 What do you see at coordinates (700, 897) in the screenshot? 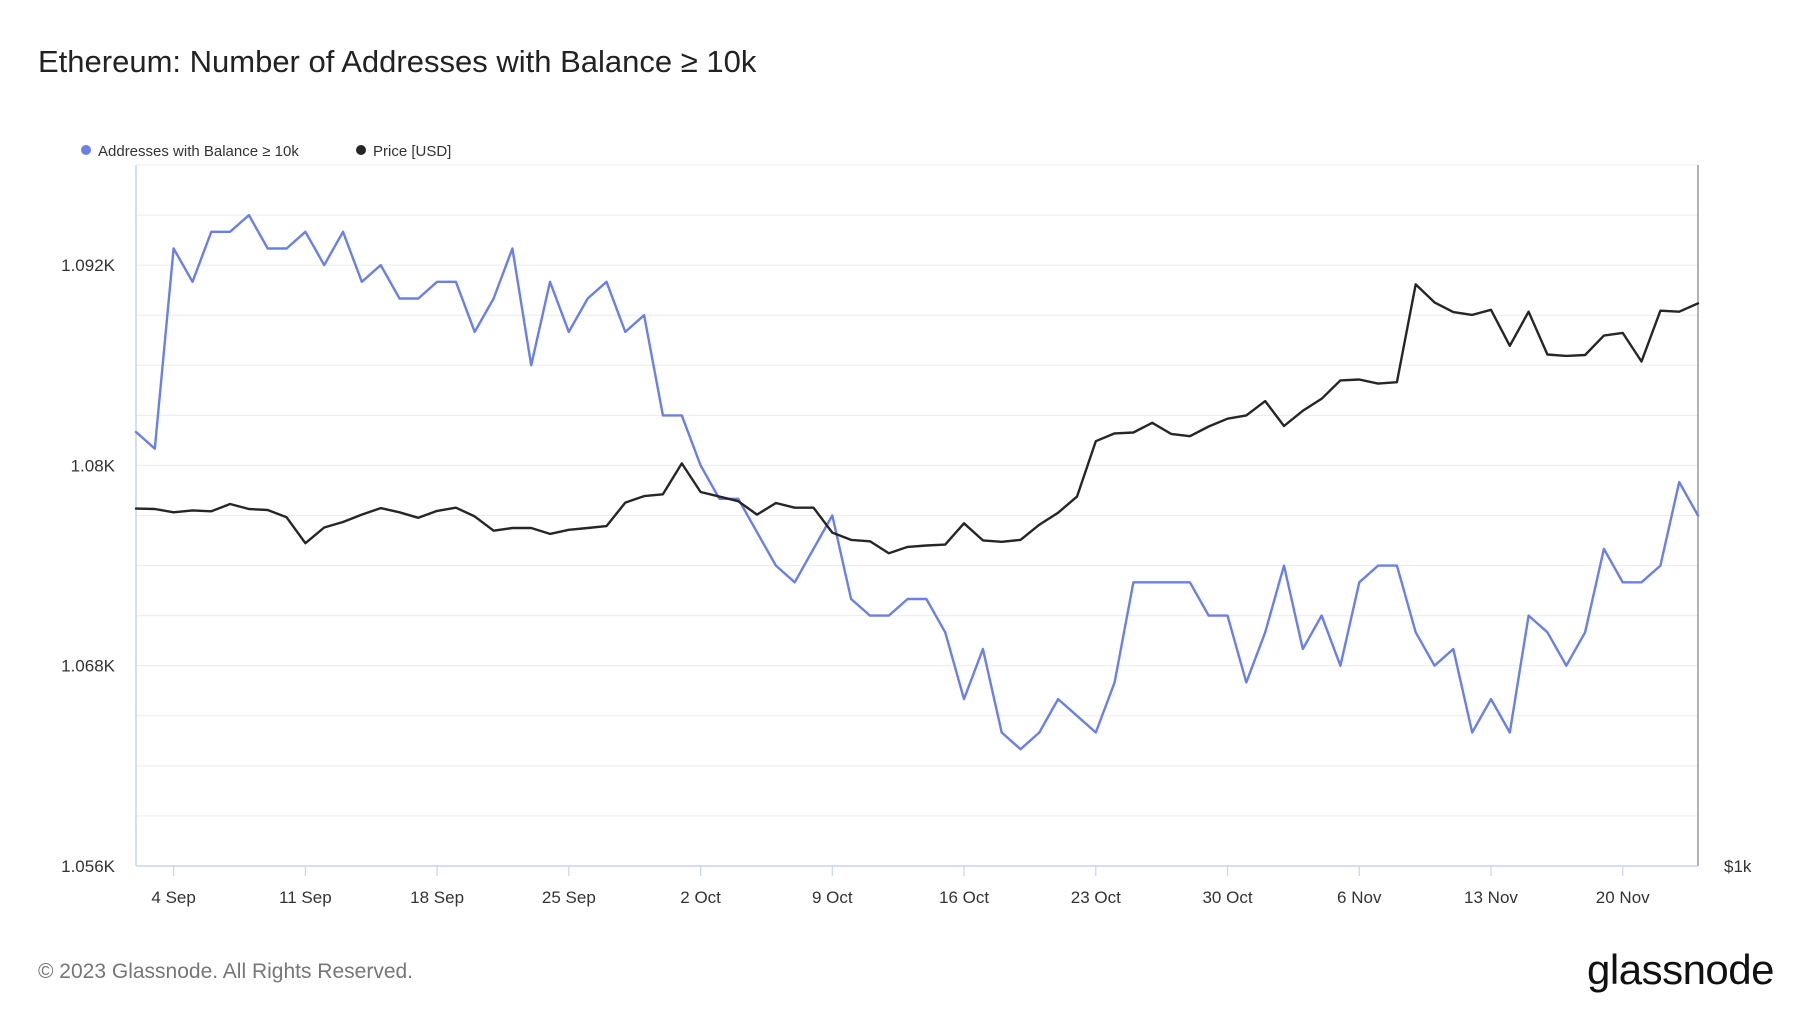
I see `x-tick-label: 2 Oct` at bounding box center [700, 897].